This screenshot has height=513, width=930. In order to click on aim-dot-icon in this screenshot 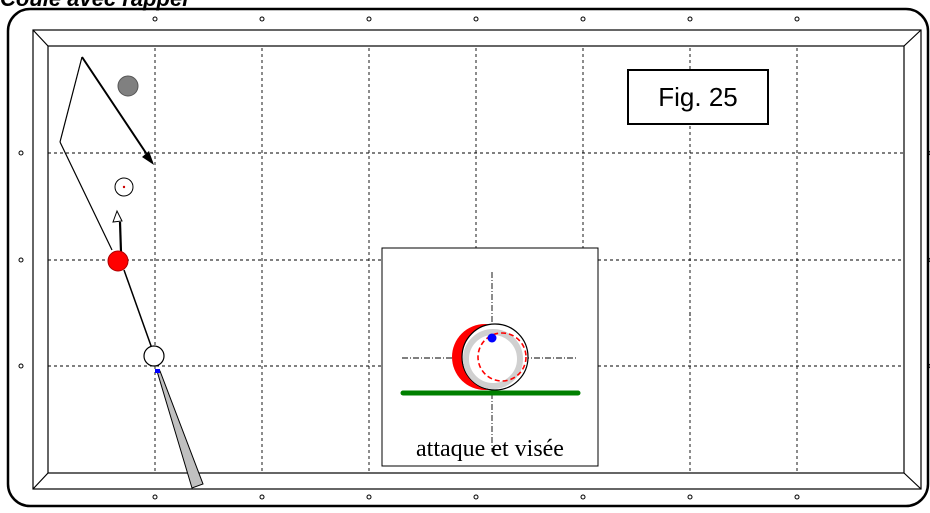, I will do `click(492, 338)`.